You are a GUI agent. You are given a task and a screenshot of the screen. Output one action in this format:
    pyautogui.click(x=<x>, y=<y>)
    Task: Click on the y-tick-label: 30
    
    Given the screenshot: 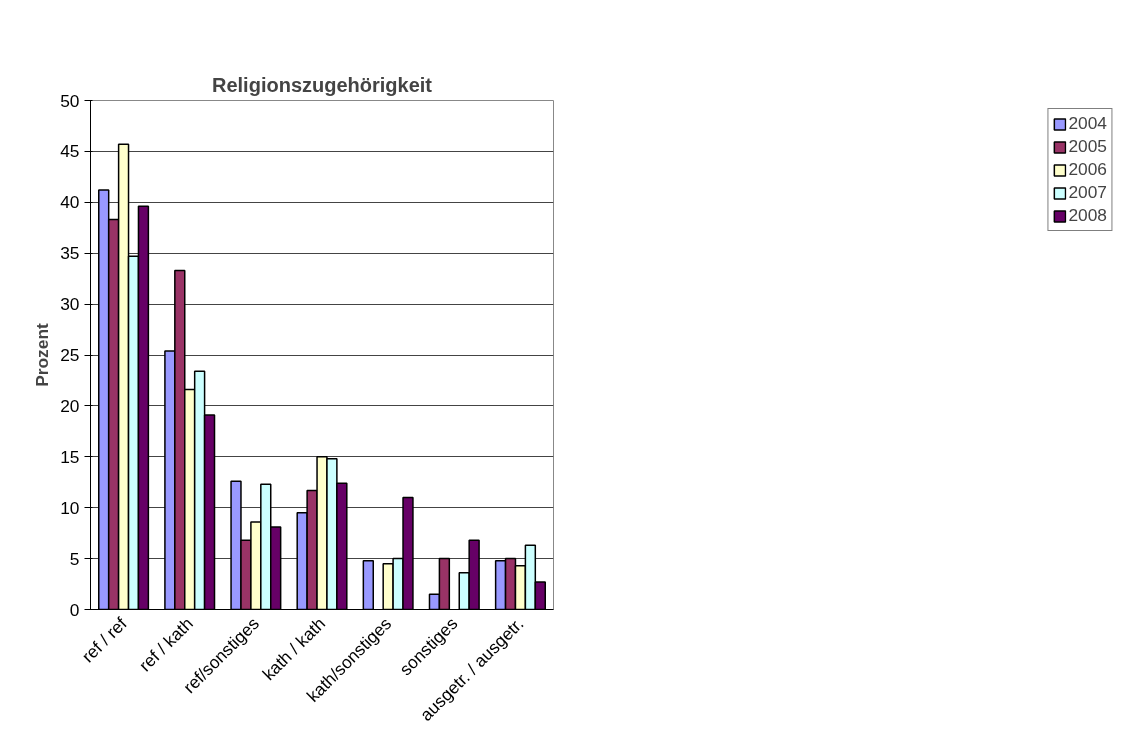 What is the action you would take?
    pyautogui.click(x=70, y=304)
    